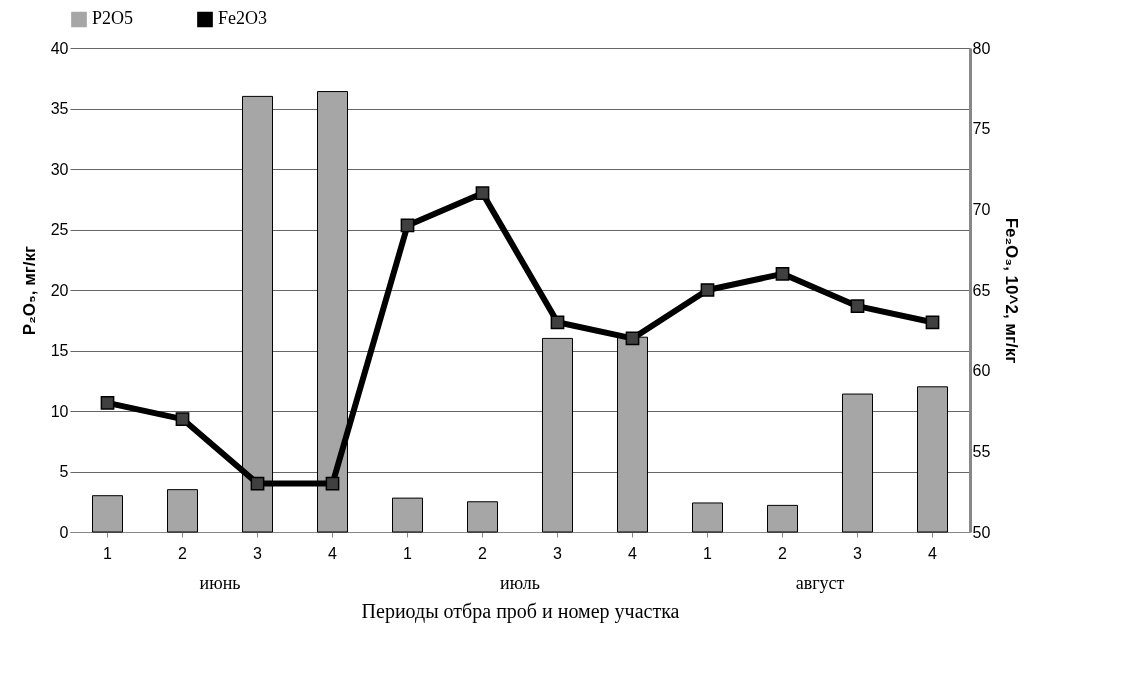 The image size is (1148, 682). I want to click on y-tick-label: 20, so click(59, 290).